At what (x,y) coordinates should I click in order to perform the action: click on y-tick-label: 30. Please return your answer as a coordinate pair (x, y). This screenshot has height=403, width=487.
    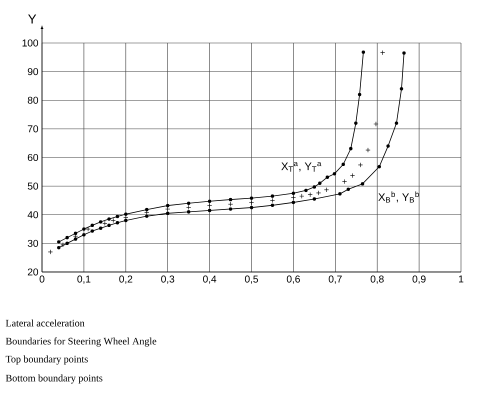
    Looking at the image, I should click on (33, 243).